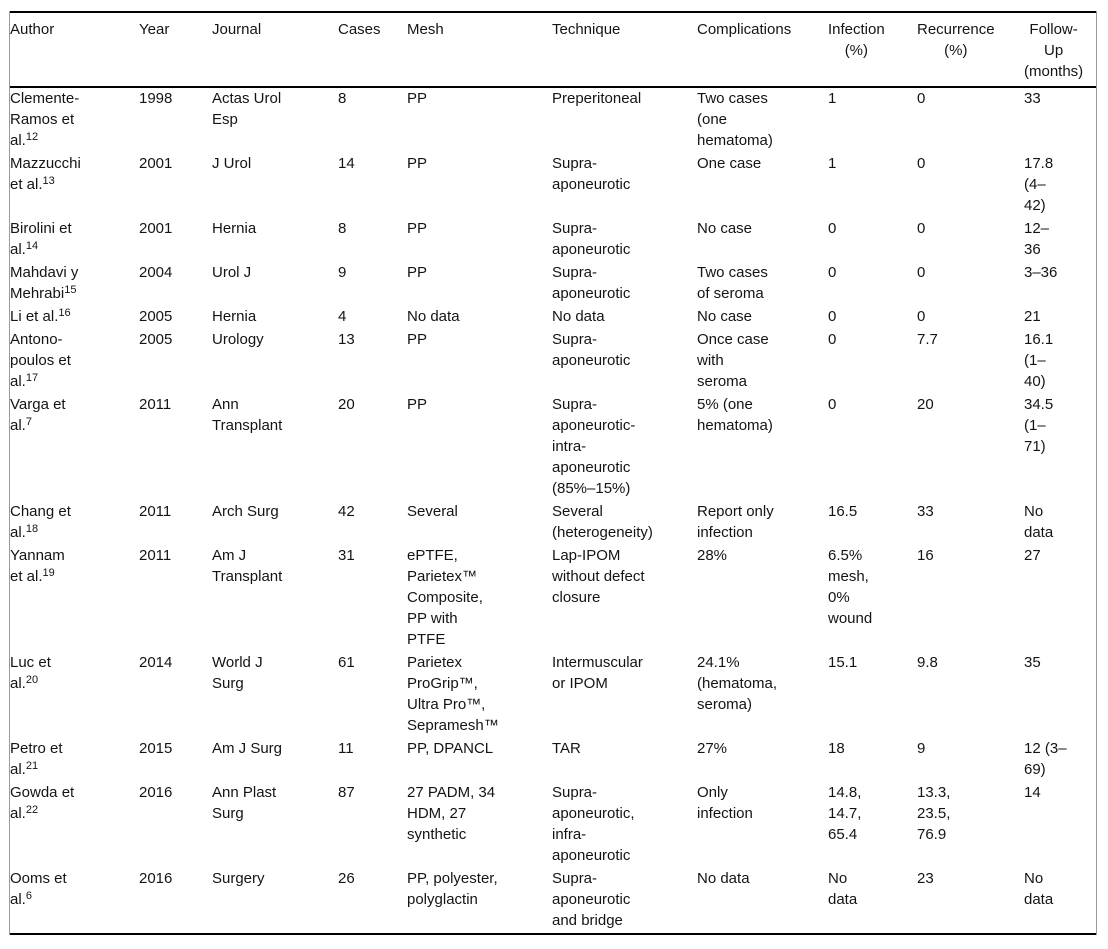  What do you see at coordinates (247, 109) in the screenshot?
I see `cell-journal: Actas Urol Esp` at bounding box center [247, 109].